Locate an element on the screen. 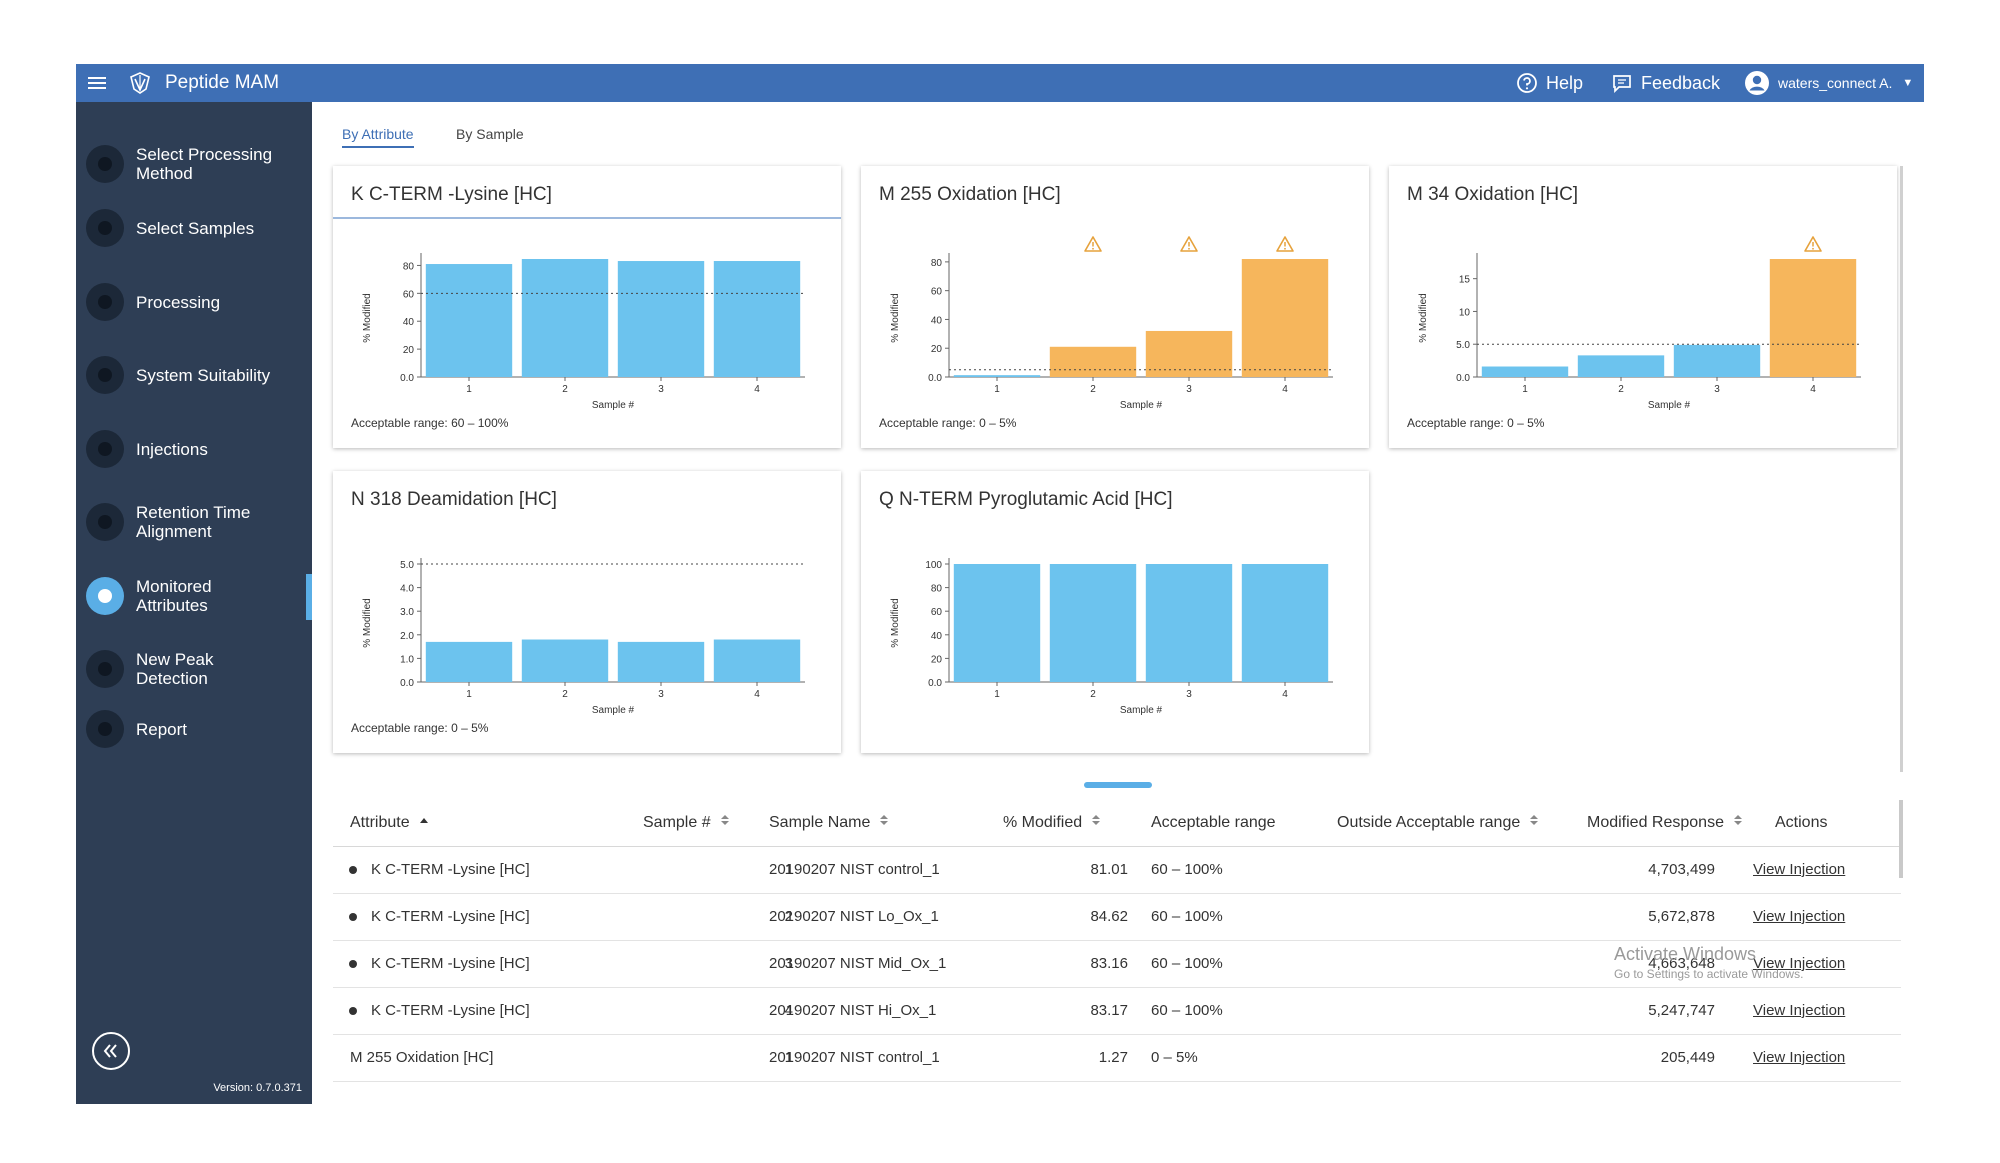  collapse-sidebar-button is located at coordinates (111, 1051).